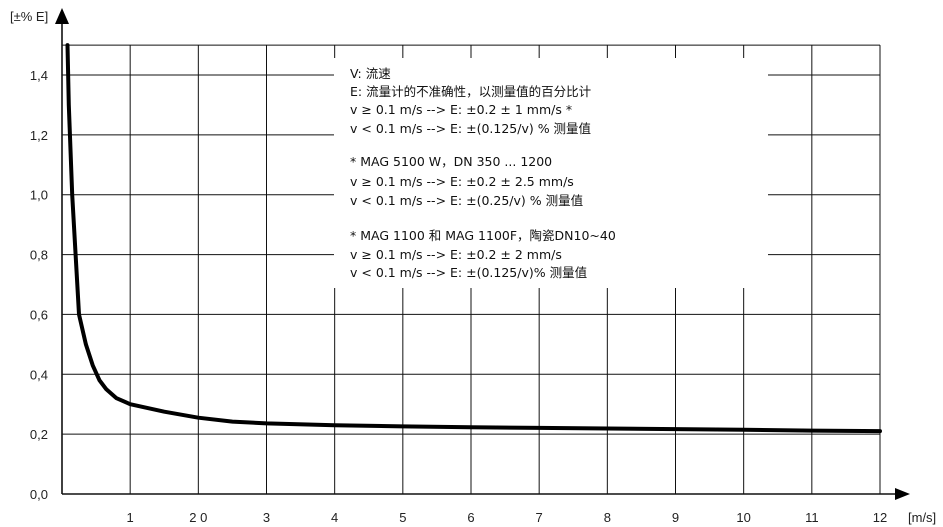 This screenshot has width=943, height=527. Describe the element at coordinates (922, 517) in the screenshot. I see `x-axis-label: [m/s]` at that location.